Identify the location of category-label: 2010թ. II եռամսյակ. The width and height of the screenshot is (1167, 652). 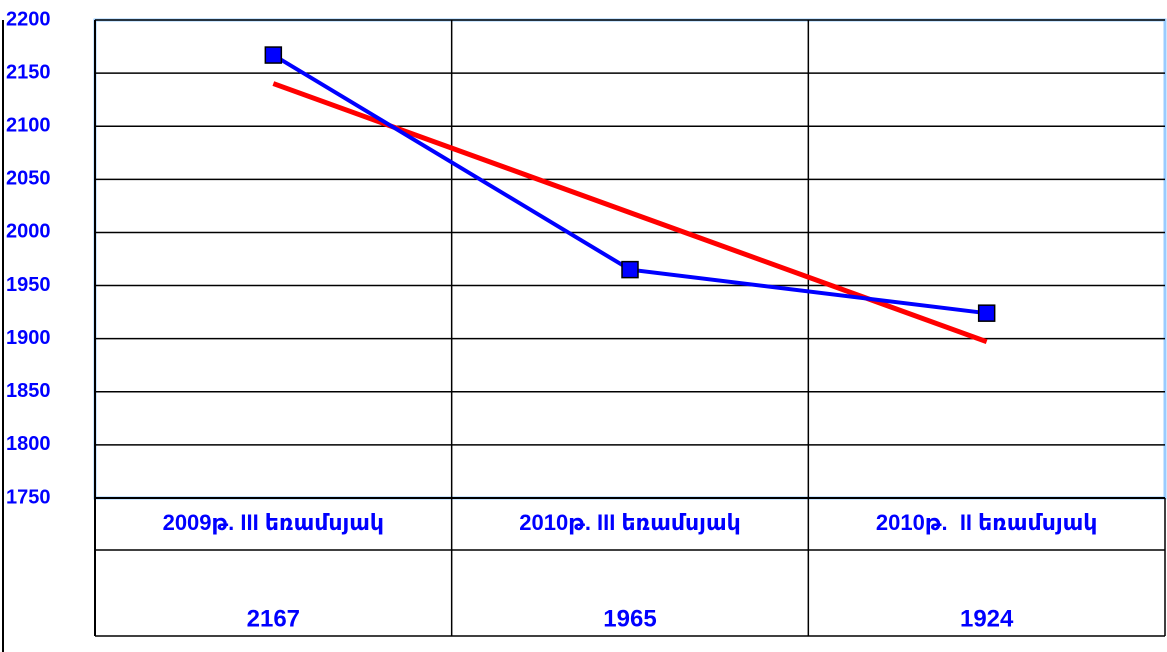
(987, 522).